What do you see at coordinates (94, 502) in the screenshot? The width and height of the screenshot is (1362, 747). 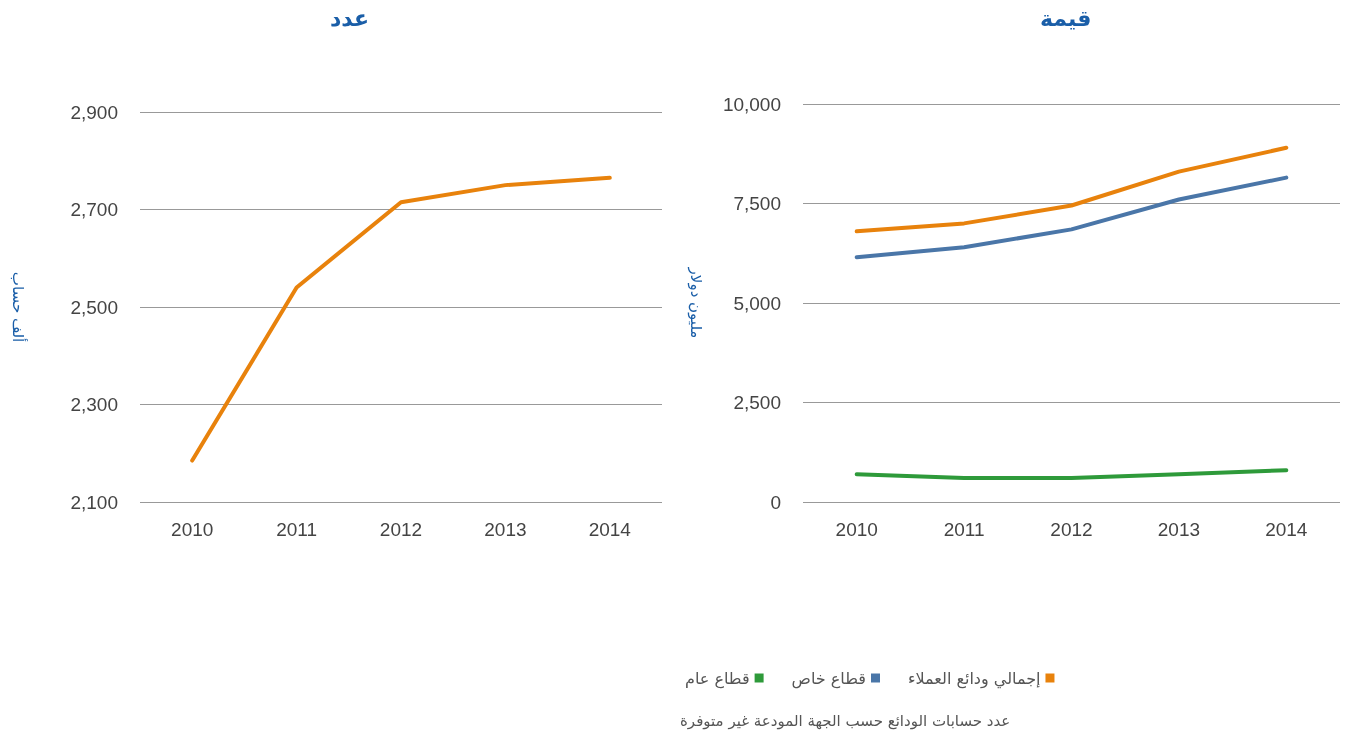 I see `y-tick-label: 2,100` at bounding box center [94, 502].